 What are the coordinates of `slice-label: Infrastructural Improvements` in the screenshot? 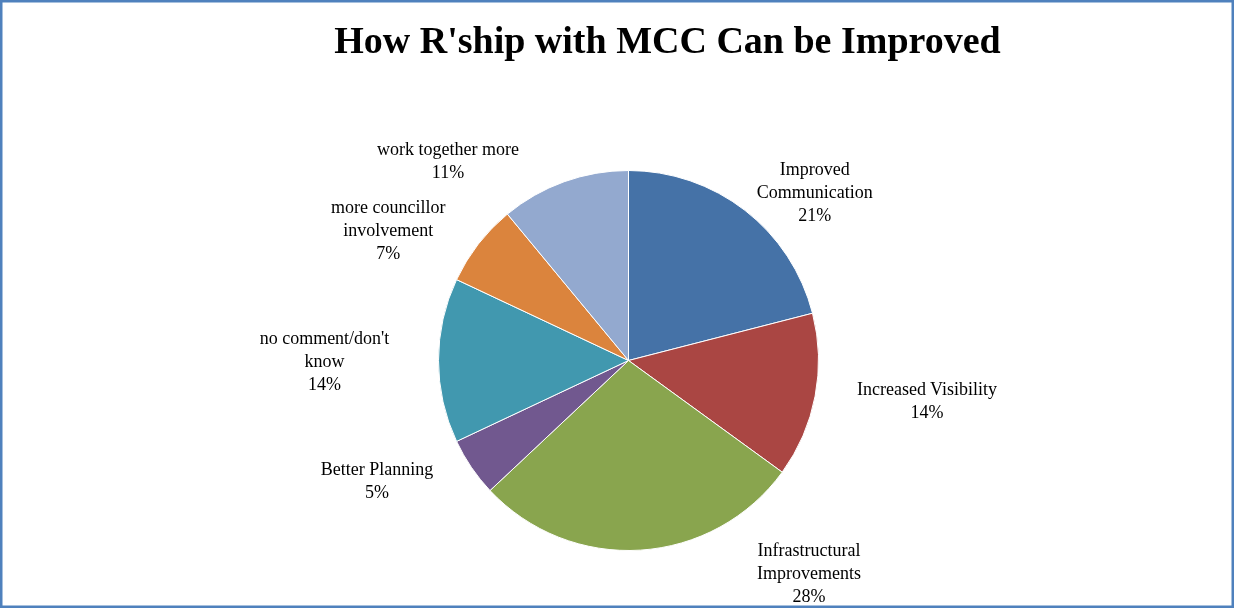 It's located at (809, 561).